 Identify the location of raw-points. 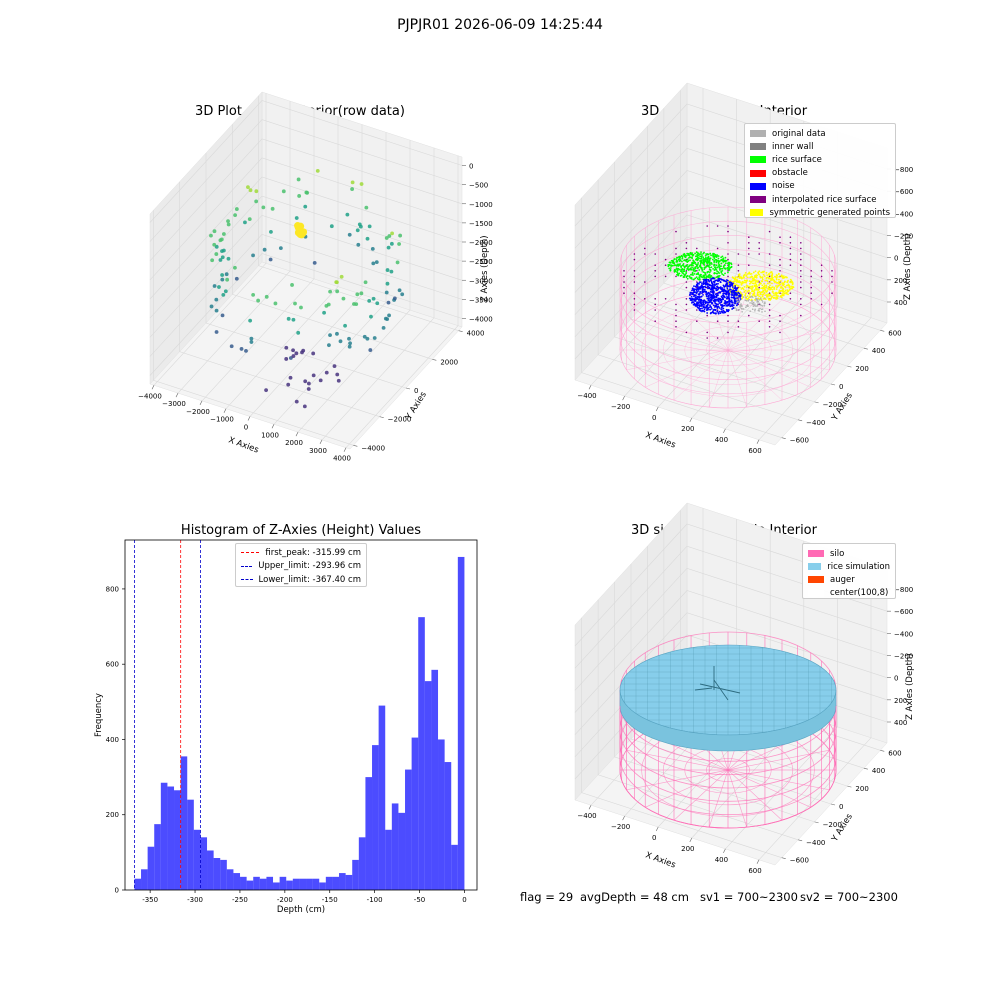
(307, 288).